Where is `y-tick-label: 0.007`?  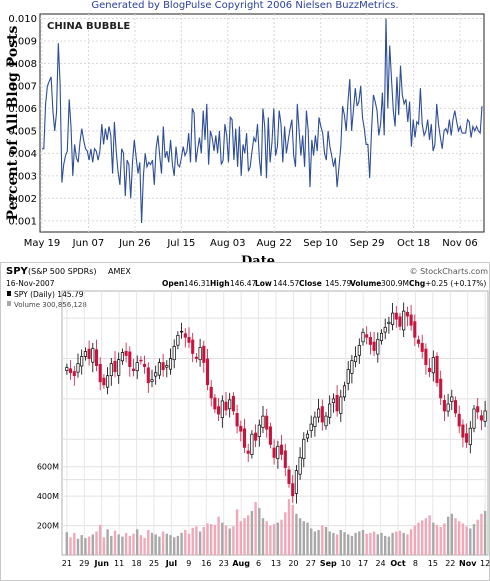 y-tick-label: 0.007 is located at coordinates (22, 86).